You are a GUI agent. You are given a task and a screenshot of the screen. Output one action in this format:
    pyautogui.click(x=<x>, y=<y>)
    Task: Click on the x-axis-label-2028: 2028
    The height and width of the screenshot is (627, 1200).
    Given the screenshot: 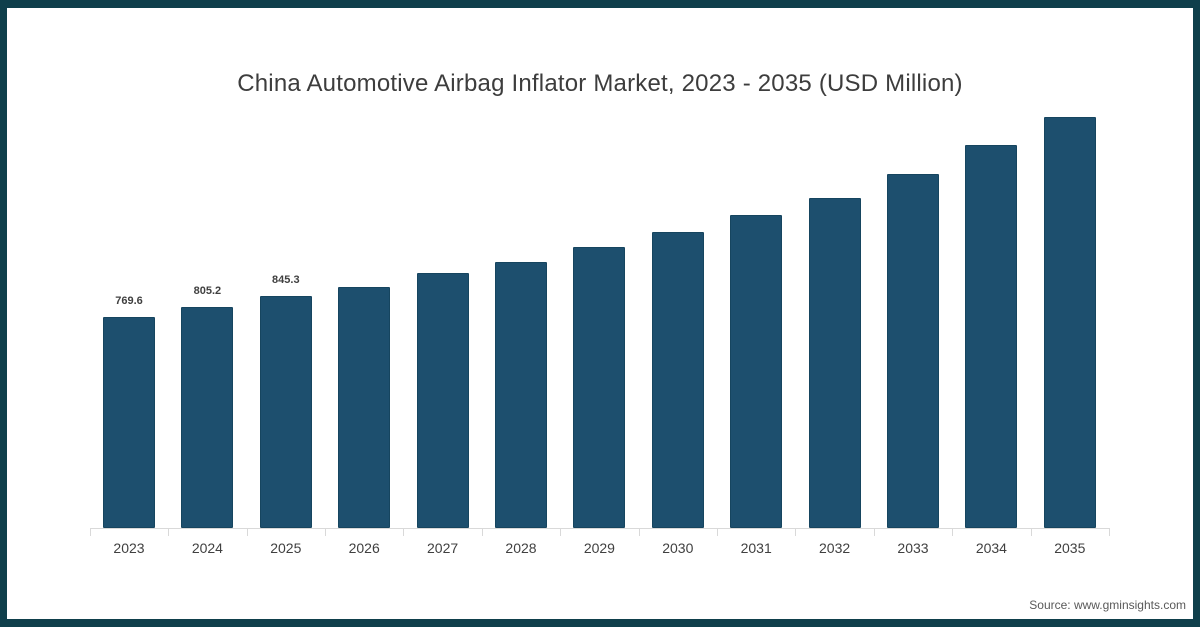 What is the action you would take?
    pyautogui.click(x=521, y=548)
    